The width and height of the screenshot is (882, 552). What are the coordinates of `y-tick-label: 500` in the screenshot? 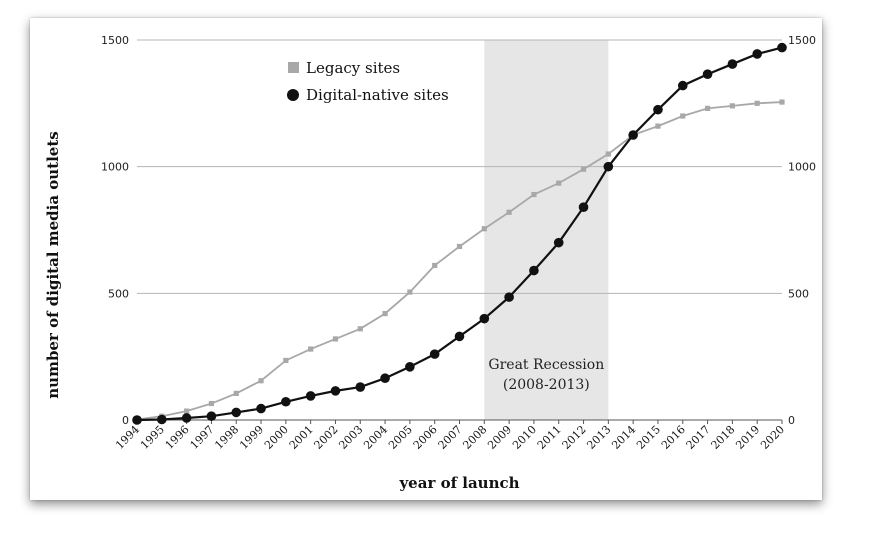 It's located at (118, 293).